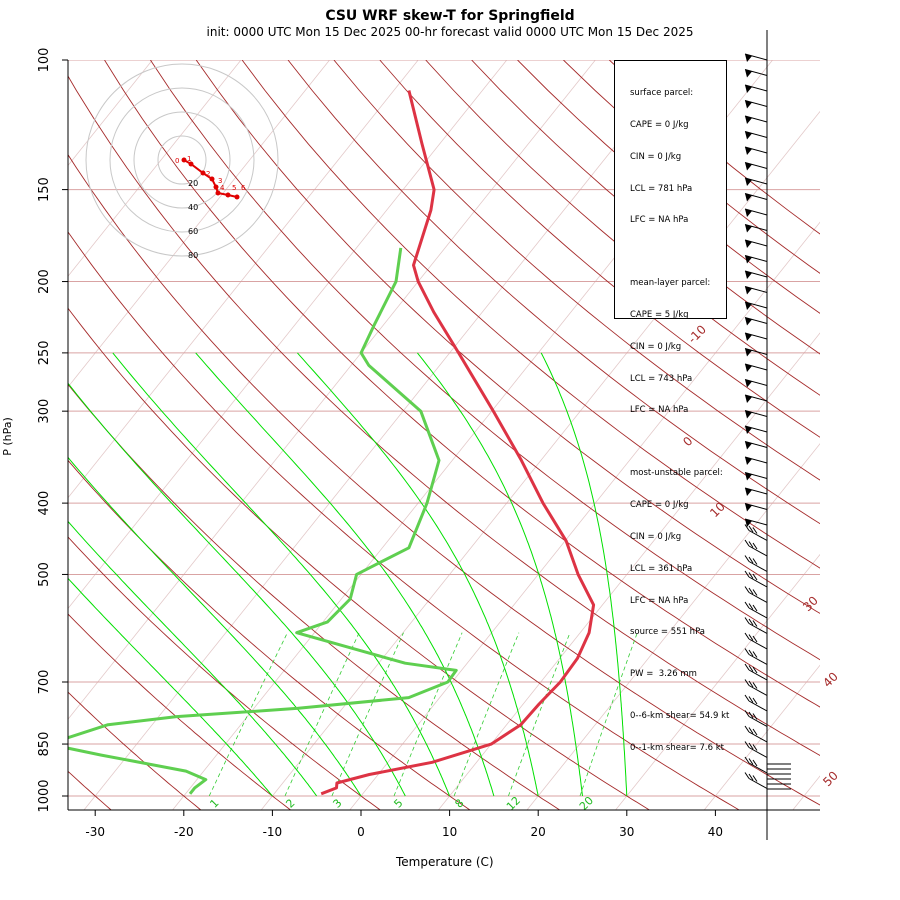 This screenshot has height=900, width=900. I want to click on x-tick-label: -20, so click(184, 832).